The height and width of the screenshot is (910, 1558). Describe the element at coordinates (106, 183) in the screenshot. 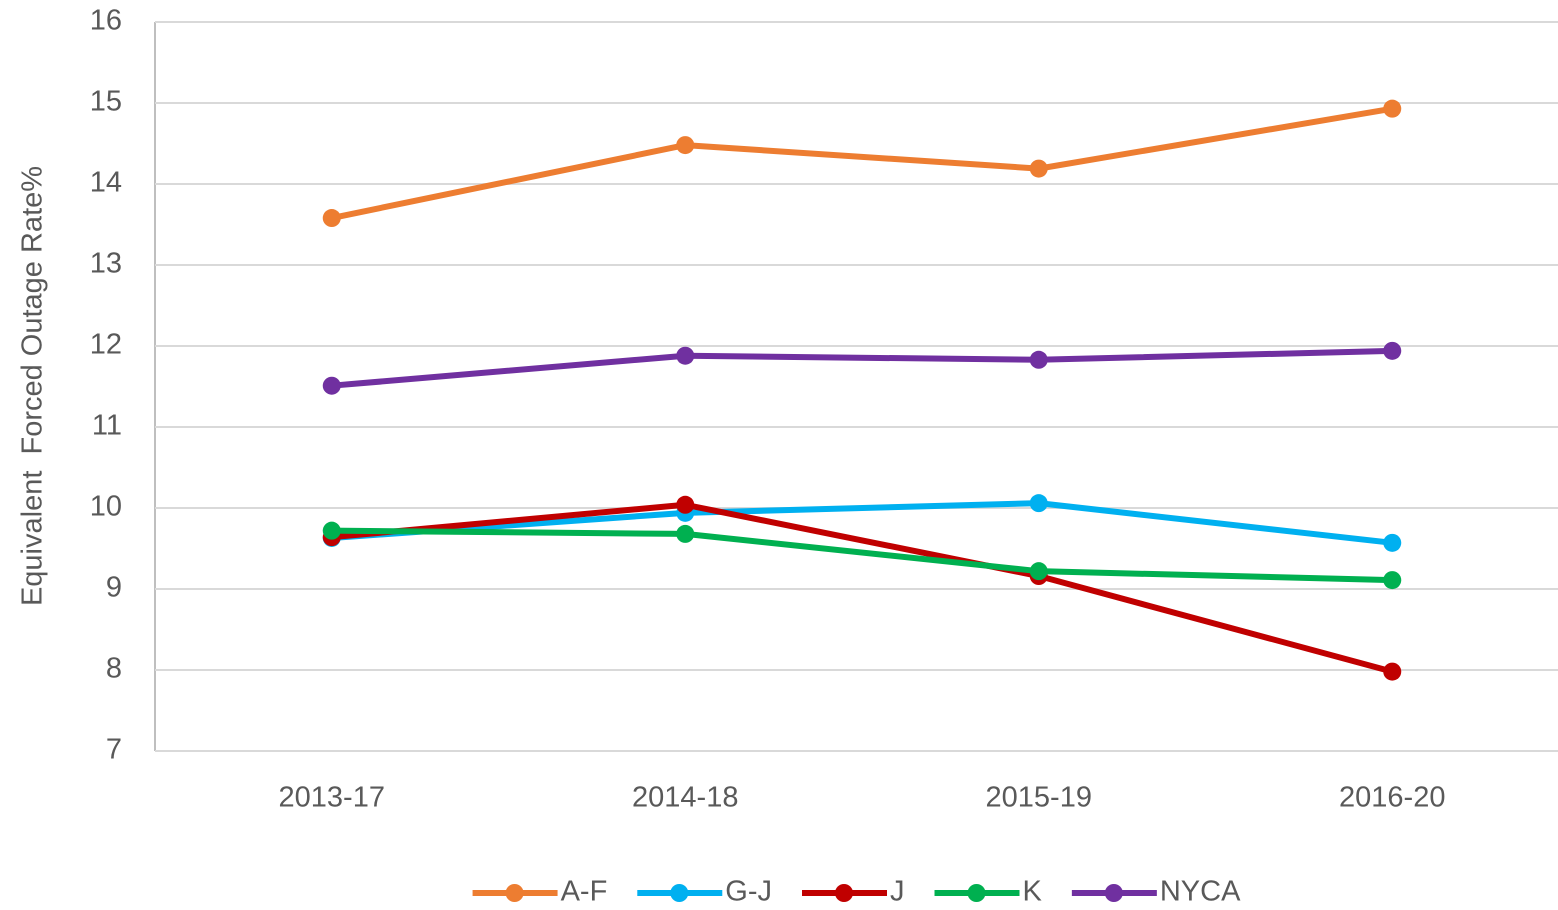

I see `y-tick-label: 14` at that location.